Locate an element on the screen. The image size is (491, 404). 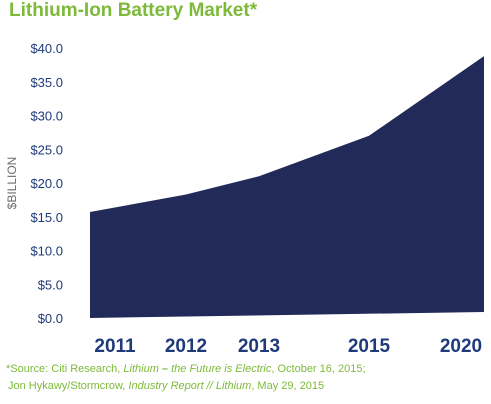
y-tick-label: $25.0 is located at coordinates (46, 149).